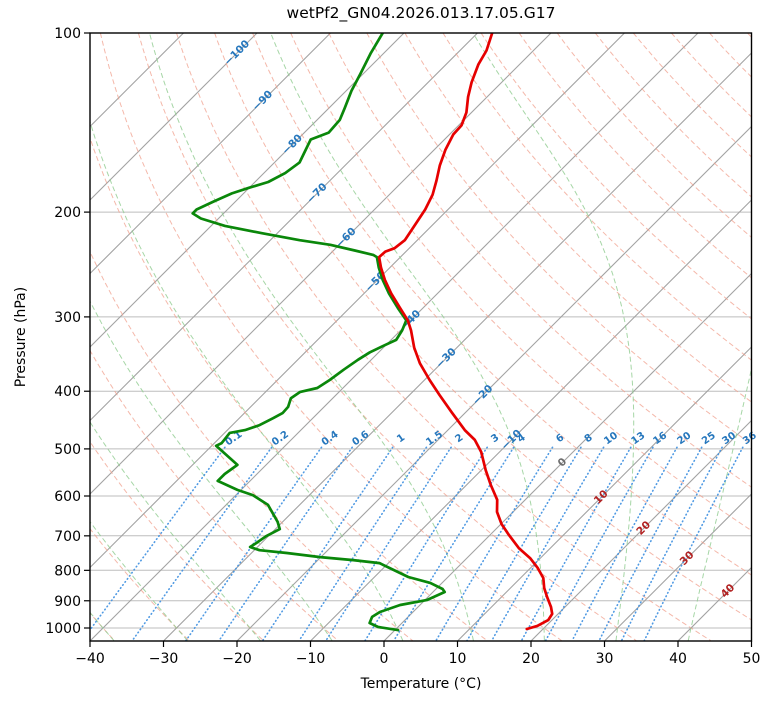 The width and height of the screenshot is (775, 708). Describe the element at coordinates (531, 659) in the screenshot. I see `x-tick-label: 20` at that location.